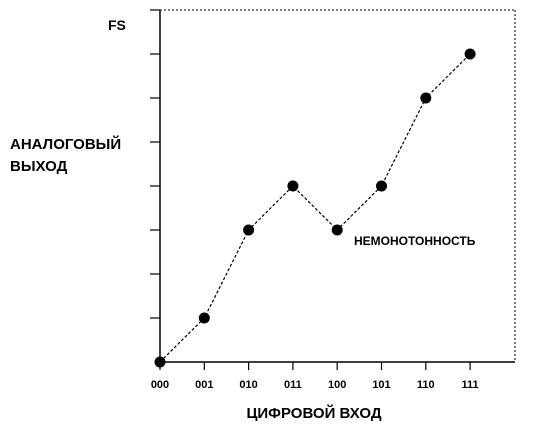 Image resolution: width=542 pixels, height=425 pixels. I want to click on non-monotonicity-annotation: НЕМОНОТОННОСТЬ, so click(415, 241).